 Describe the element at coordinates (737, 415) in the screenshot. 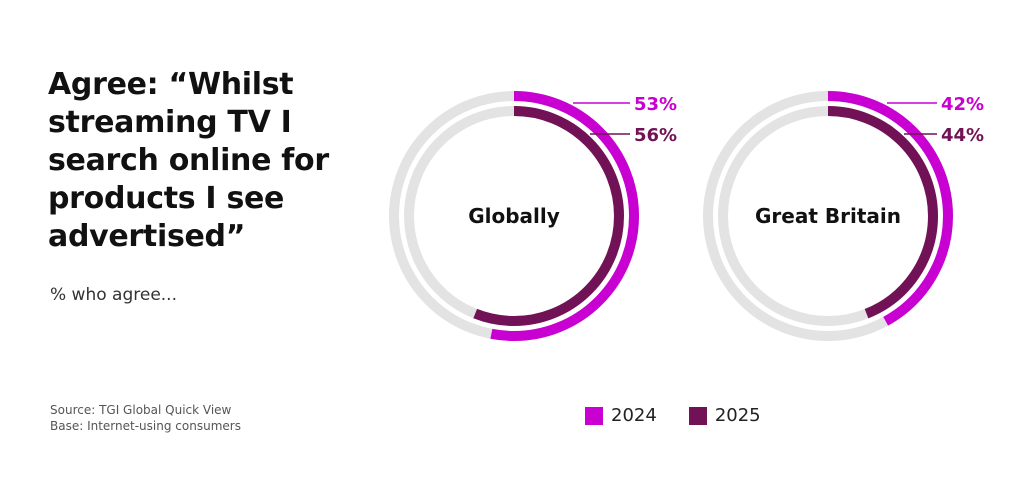

I see `legend-label: 2025` at that location.